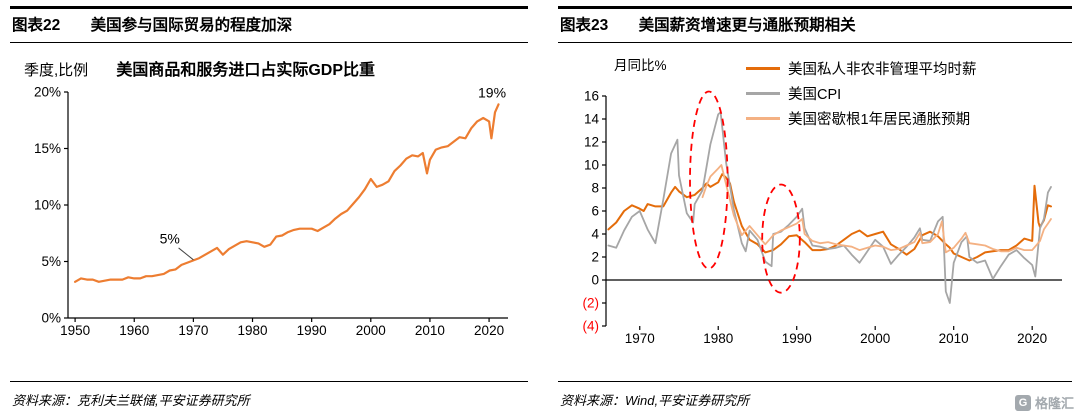  I want to click on gelonghui-logo-icon: G, so click(1022, 402).